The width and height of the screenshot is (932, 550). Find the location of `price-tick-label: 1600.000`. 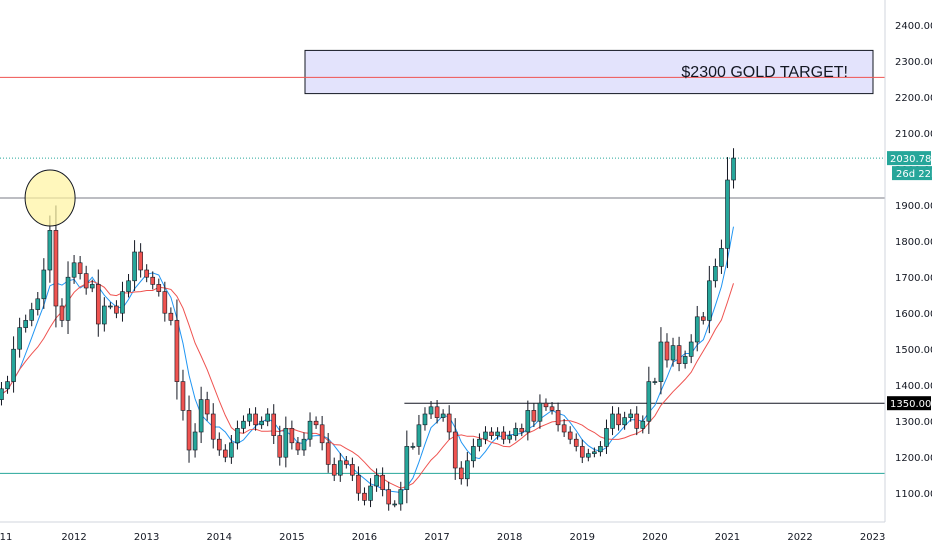

price-tick-label: 1600.000 is located at coordinates (913, 314).